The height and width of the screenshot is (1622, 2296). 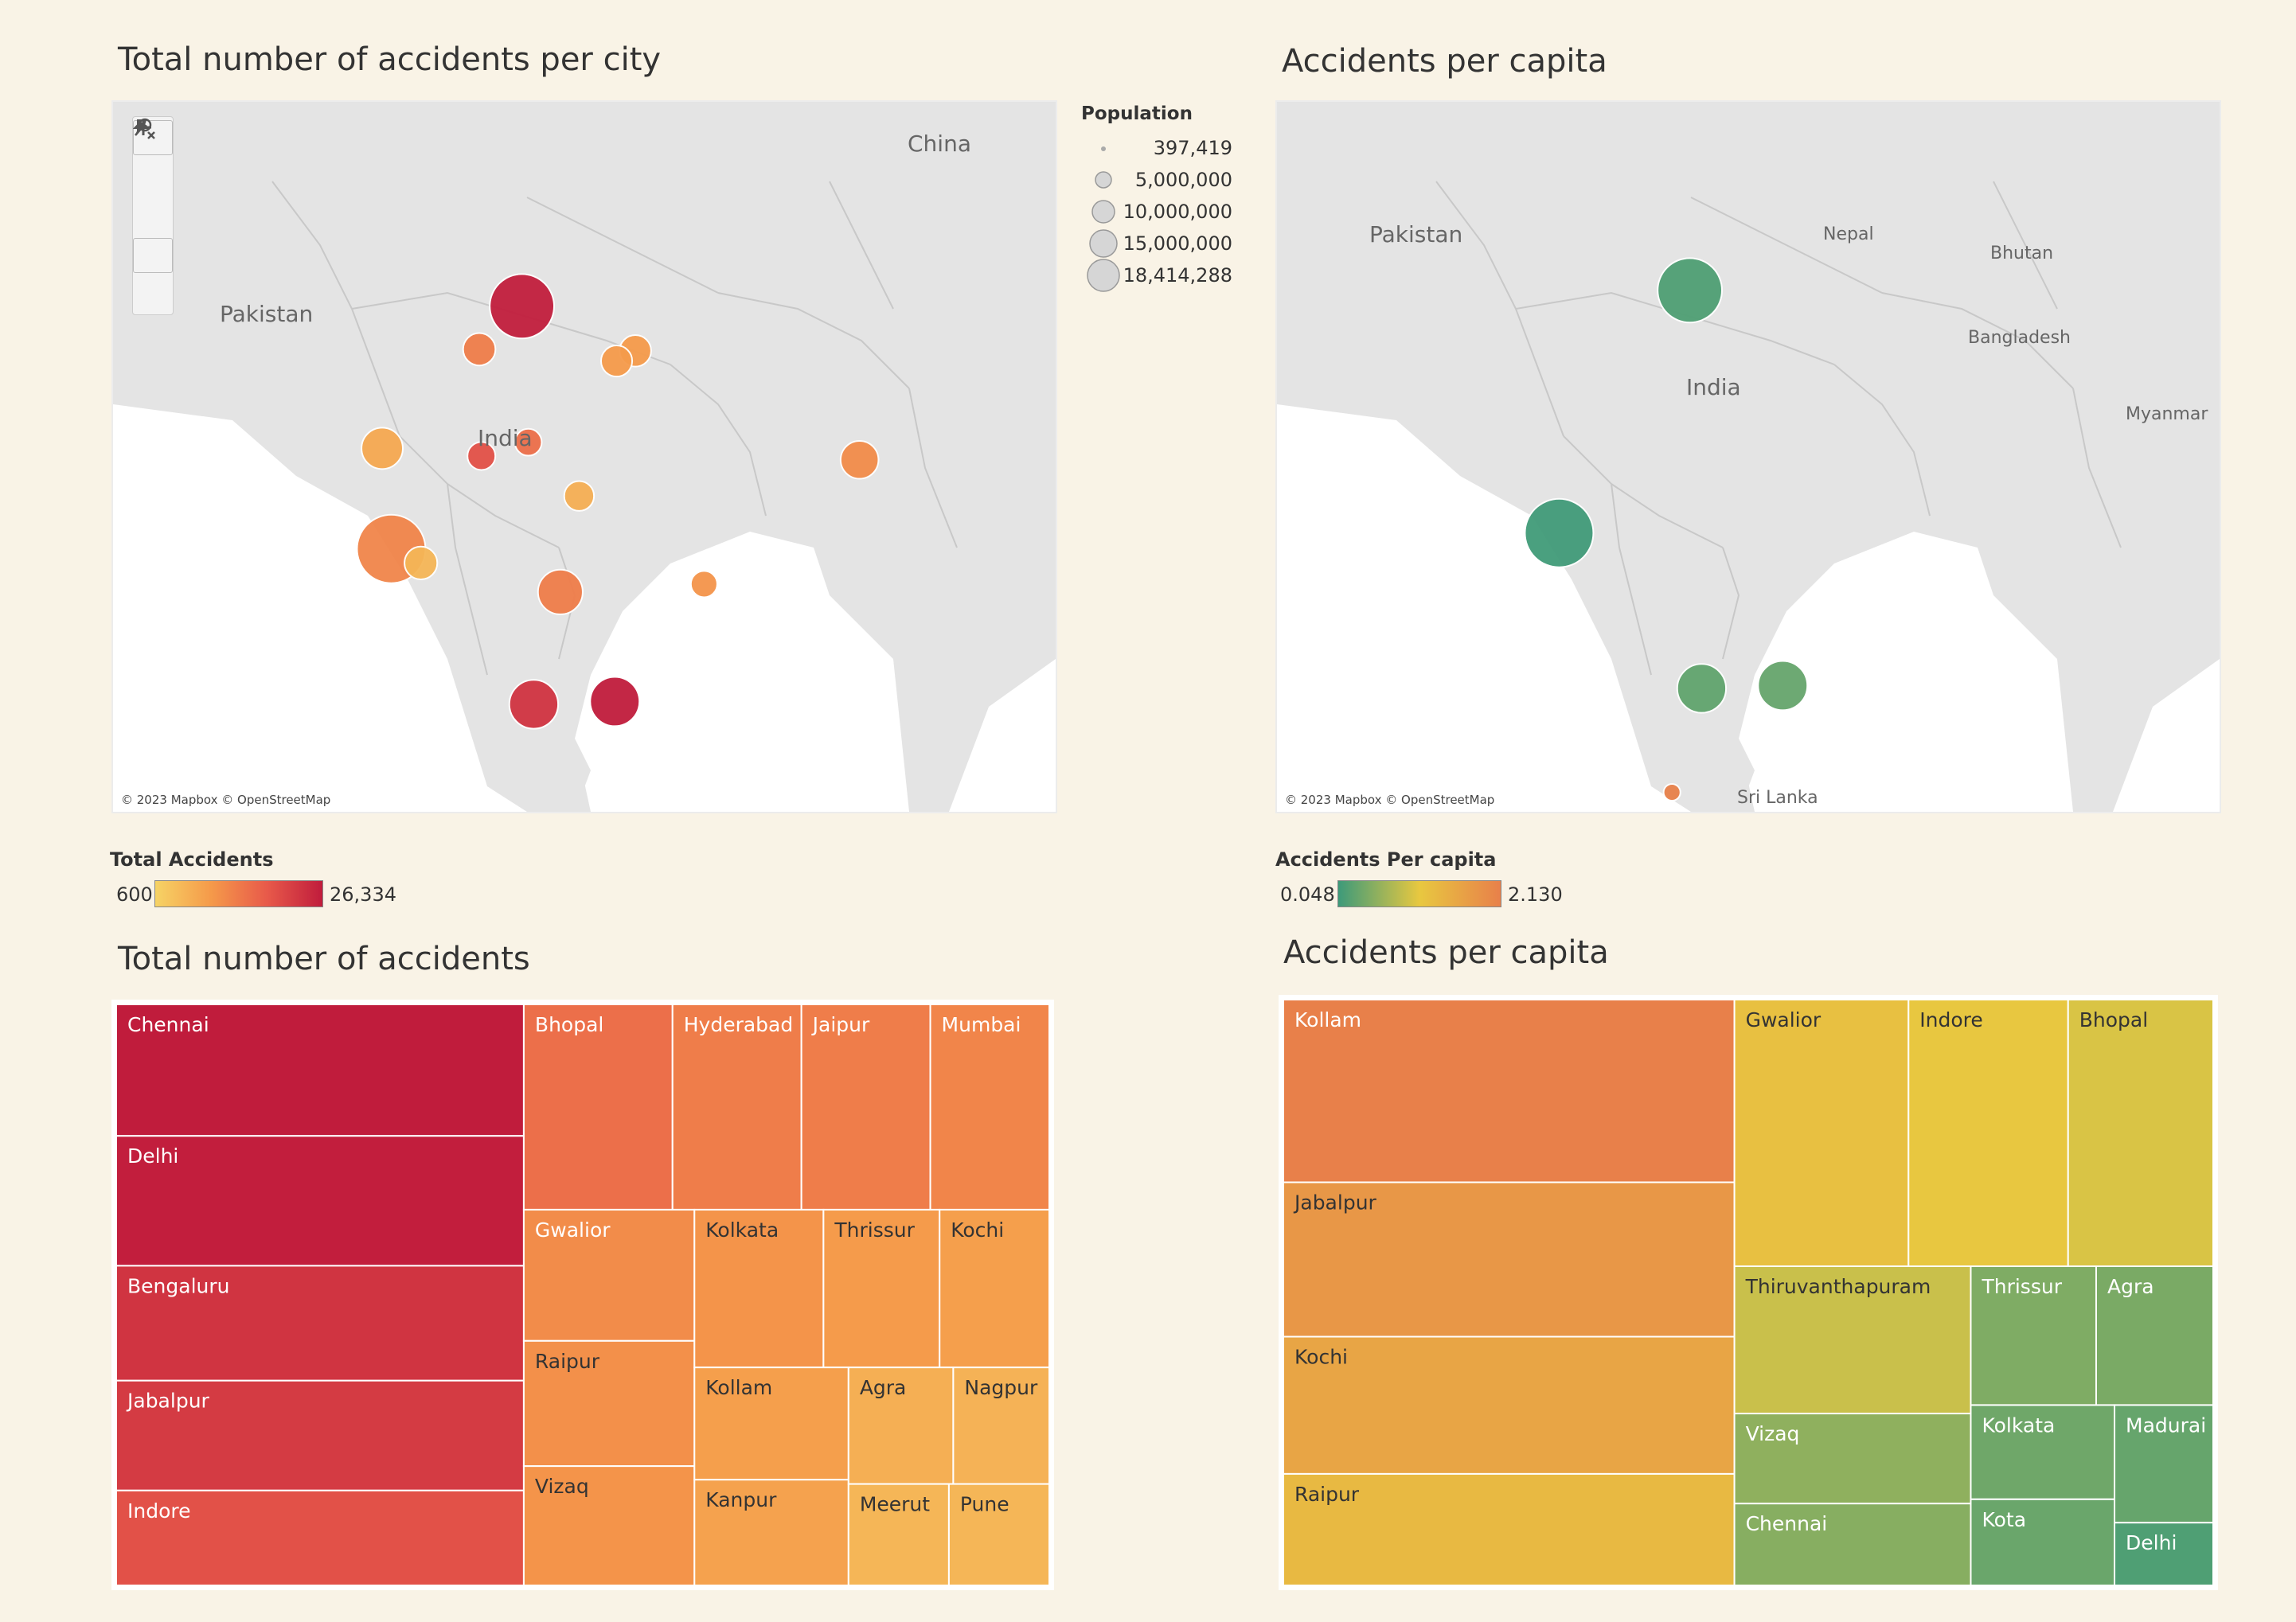 What do you see at coordinates (1848, 234) in the screenshot?
I see `map2-label-nepal: Nepal` at bounding box center [1848, 234].